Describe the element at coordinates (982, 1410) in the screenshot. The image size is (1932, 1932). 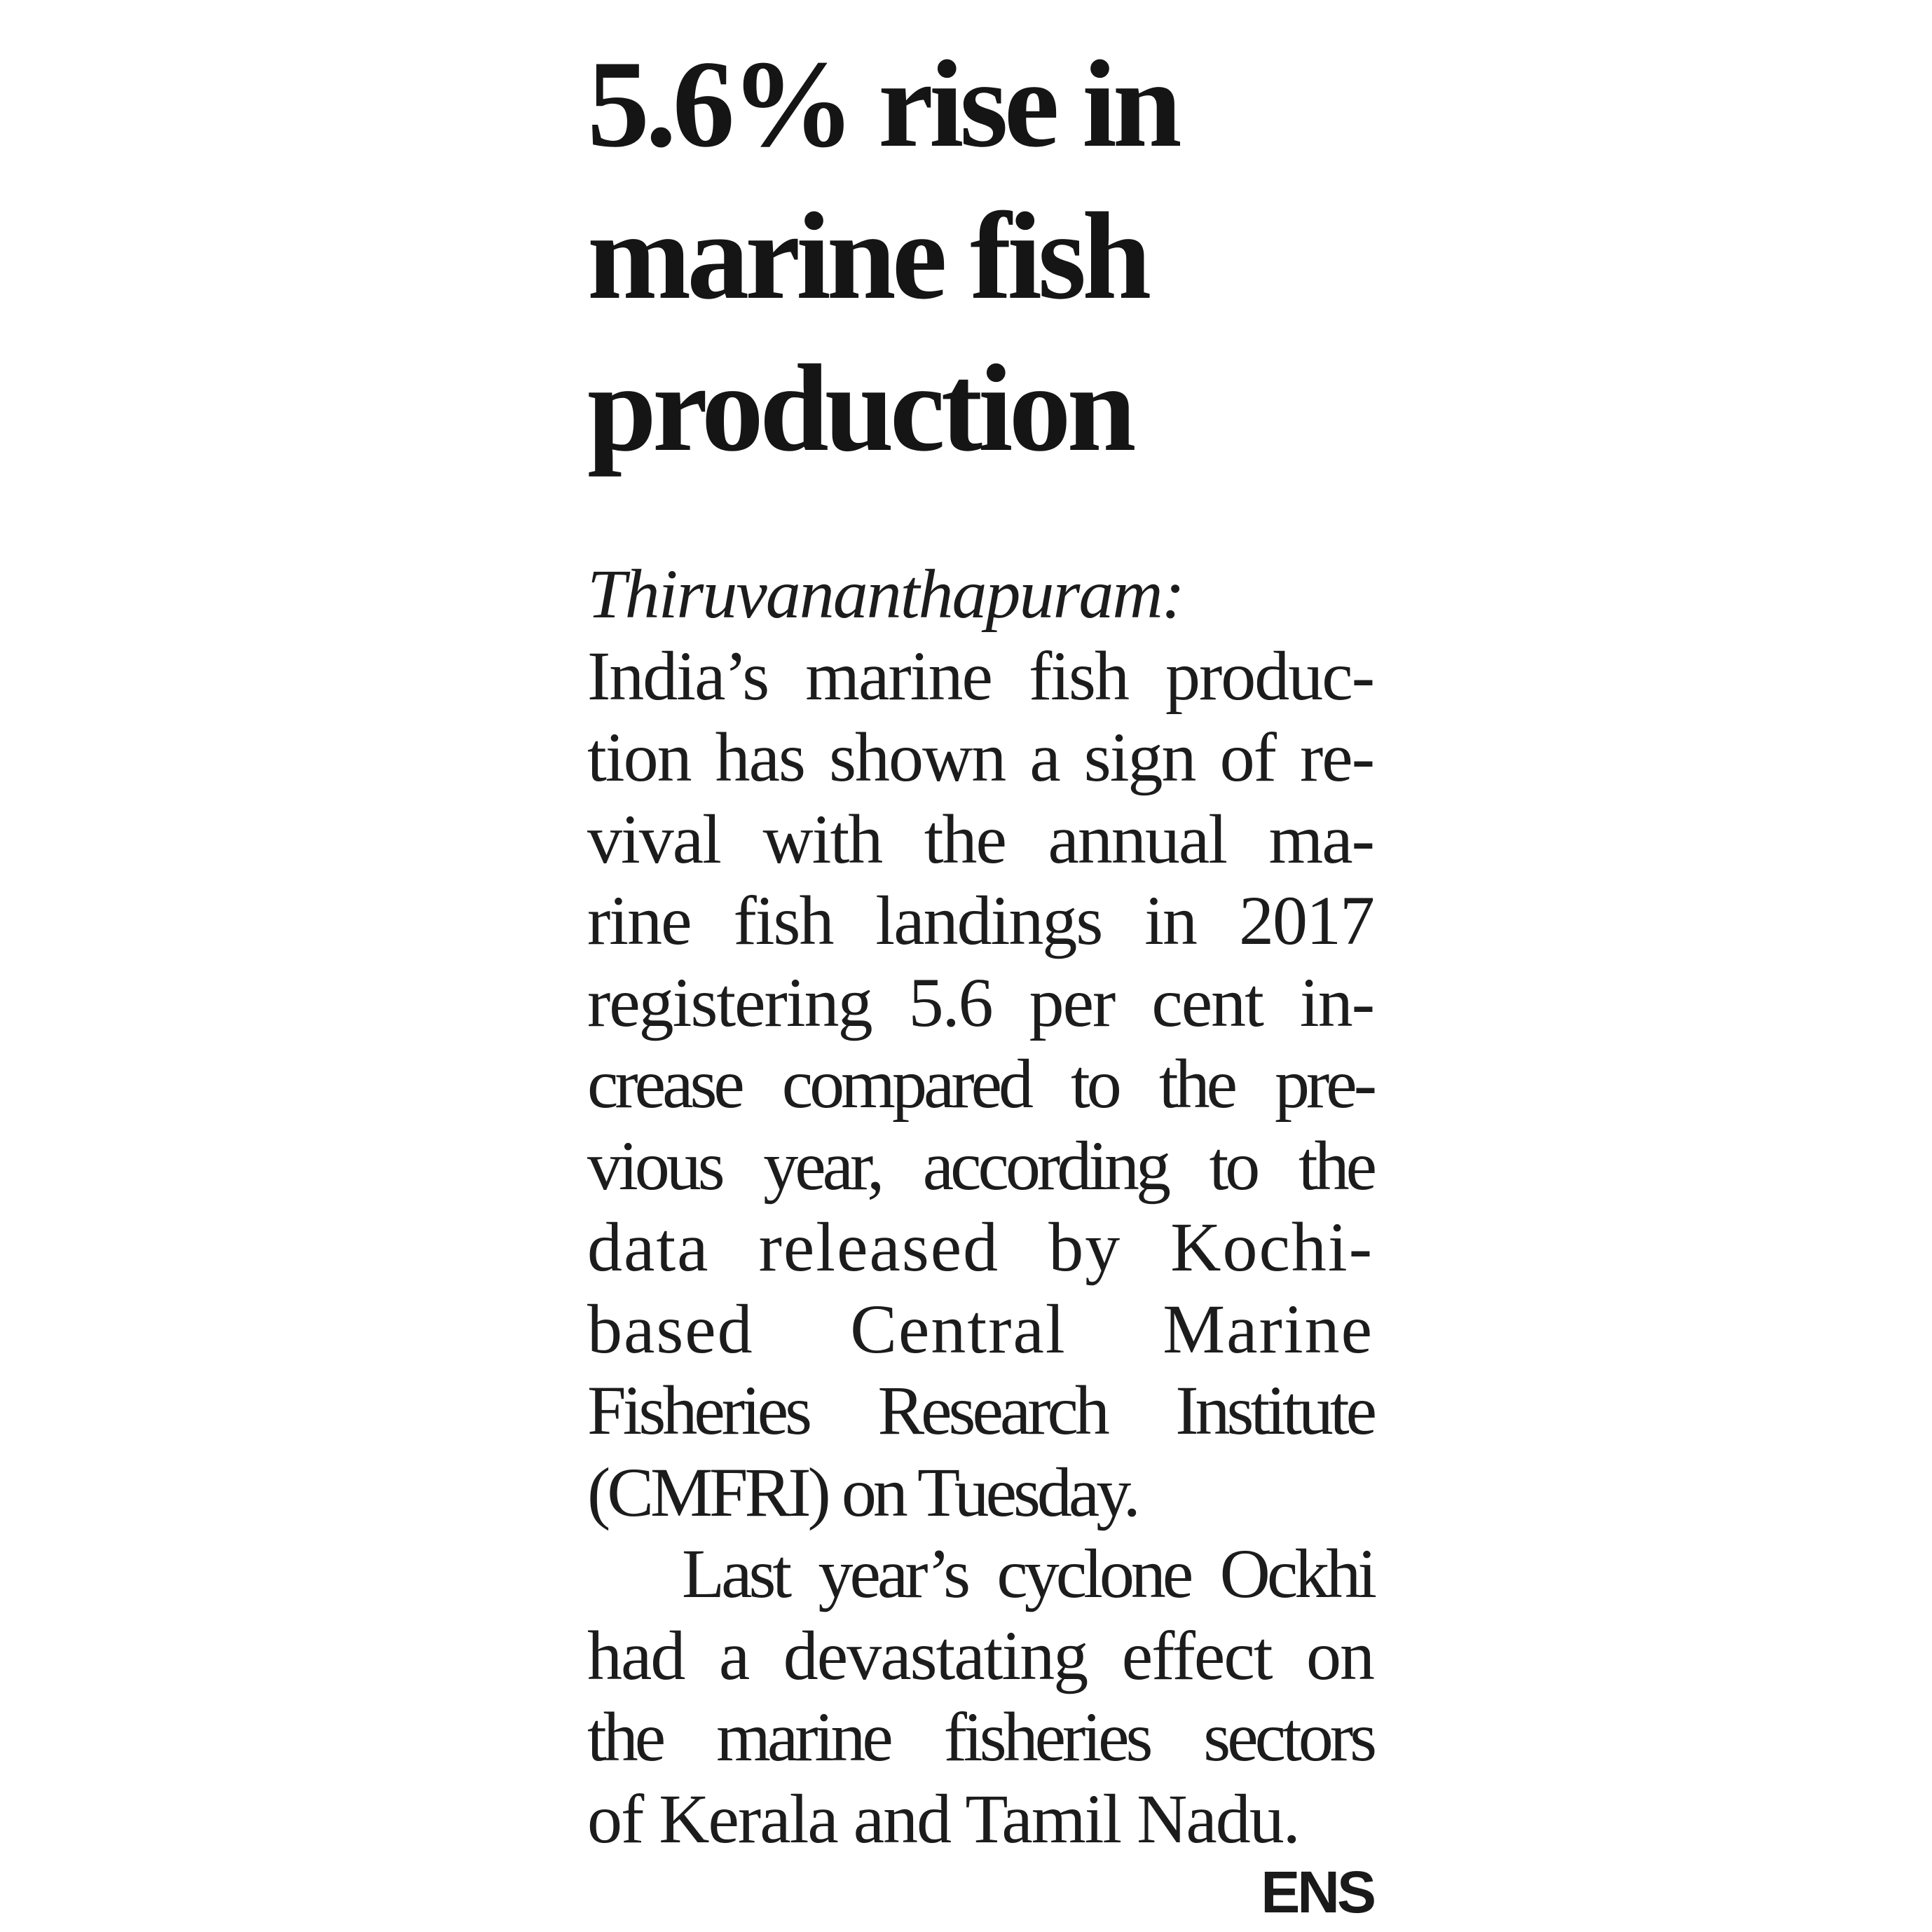
I see `body-line: Fisheries Research Institute` at that location.